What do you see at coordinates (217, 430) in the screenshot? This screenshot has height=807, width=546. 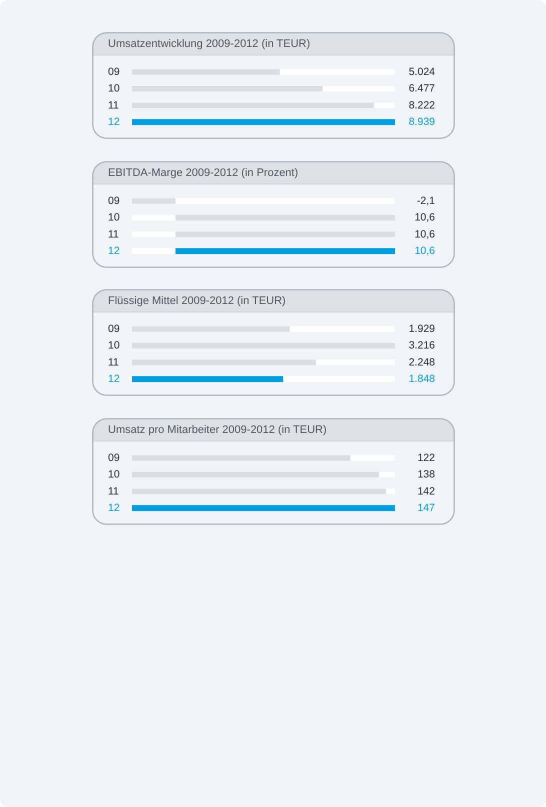 I see `chart-title: Umsatz pro Mitarbeiter 2009-2012 (in TEUR)` at bounding box center [217, 430].